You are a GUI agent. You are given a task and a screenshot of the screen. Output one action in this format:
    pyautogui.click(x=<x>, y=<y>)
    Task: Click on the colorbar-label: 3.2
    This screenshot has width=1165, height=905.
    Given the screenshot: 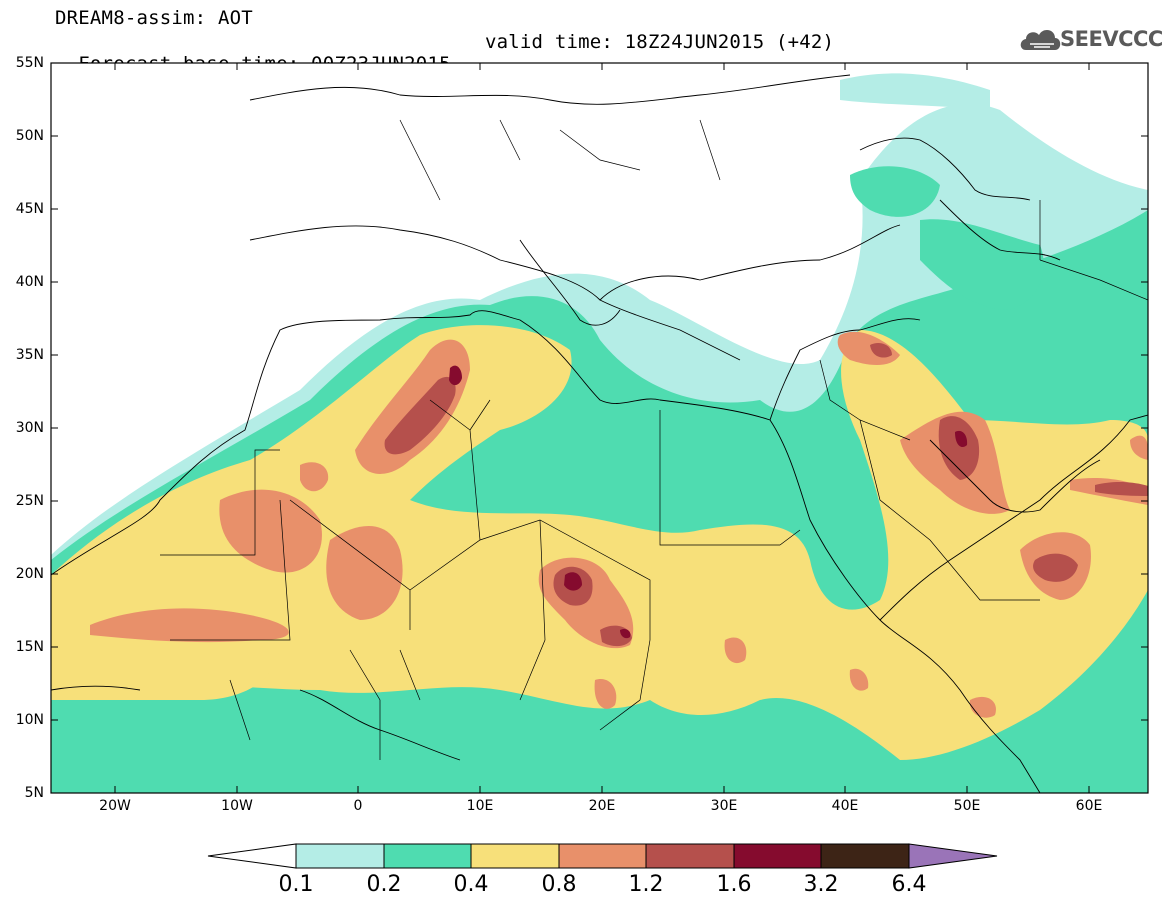 What is the action you would take?
    pyautogui.click(x=821, y=884)
    